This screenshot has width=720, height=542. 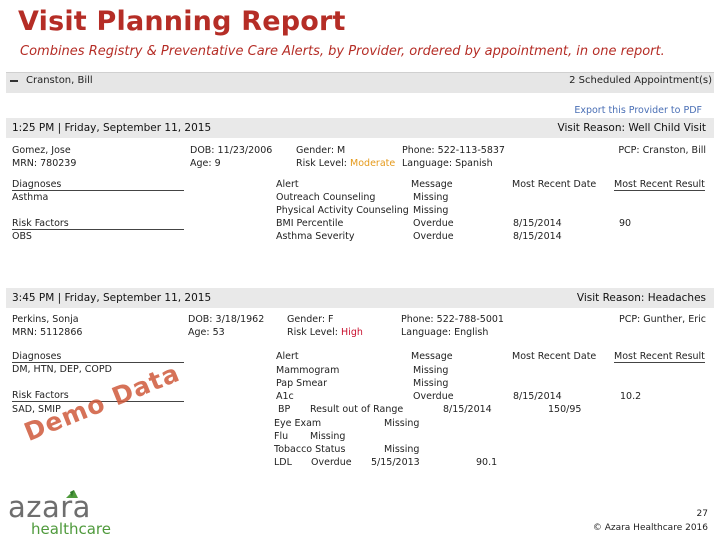 I want to click on patient-risk-level: Risk Level: High, so click(x=325, y=332).